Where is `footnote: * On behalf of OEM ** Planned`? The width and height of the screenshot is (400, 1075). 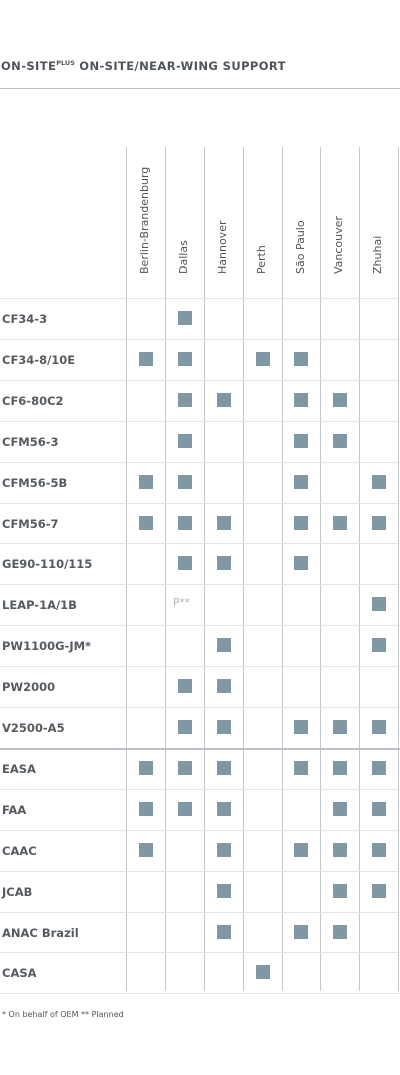
footnote: * On behalf of OEM ** Planned is located at coordinates (63, 1014).